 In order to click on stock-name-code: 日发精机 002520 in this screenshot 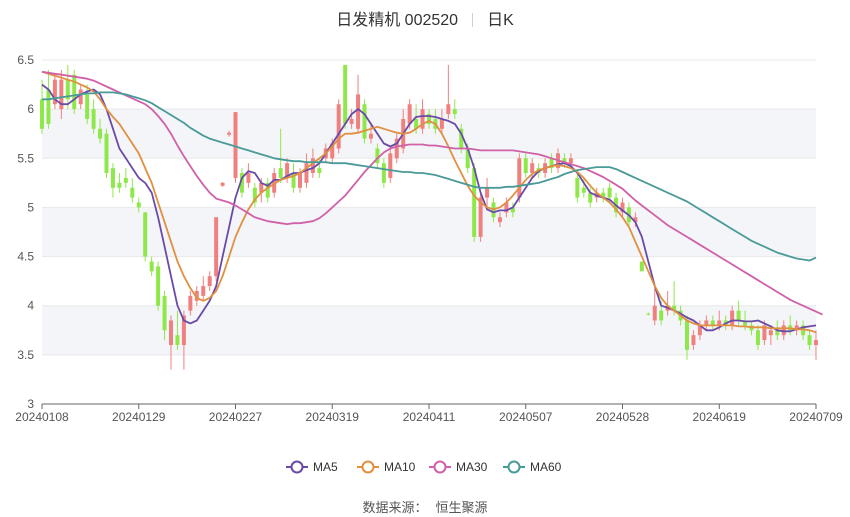, I will do `click(397, 20)`.